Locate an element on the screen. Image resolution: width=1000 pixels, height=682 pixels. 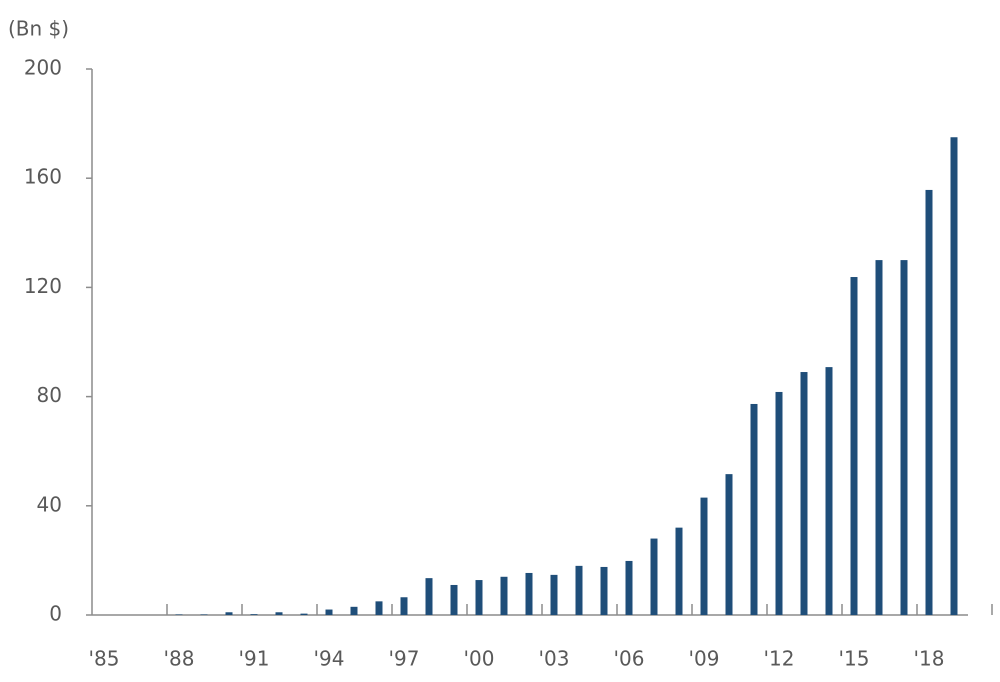
x-tick-label: '00 is located at coordinates (479, 659).